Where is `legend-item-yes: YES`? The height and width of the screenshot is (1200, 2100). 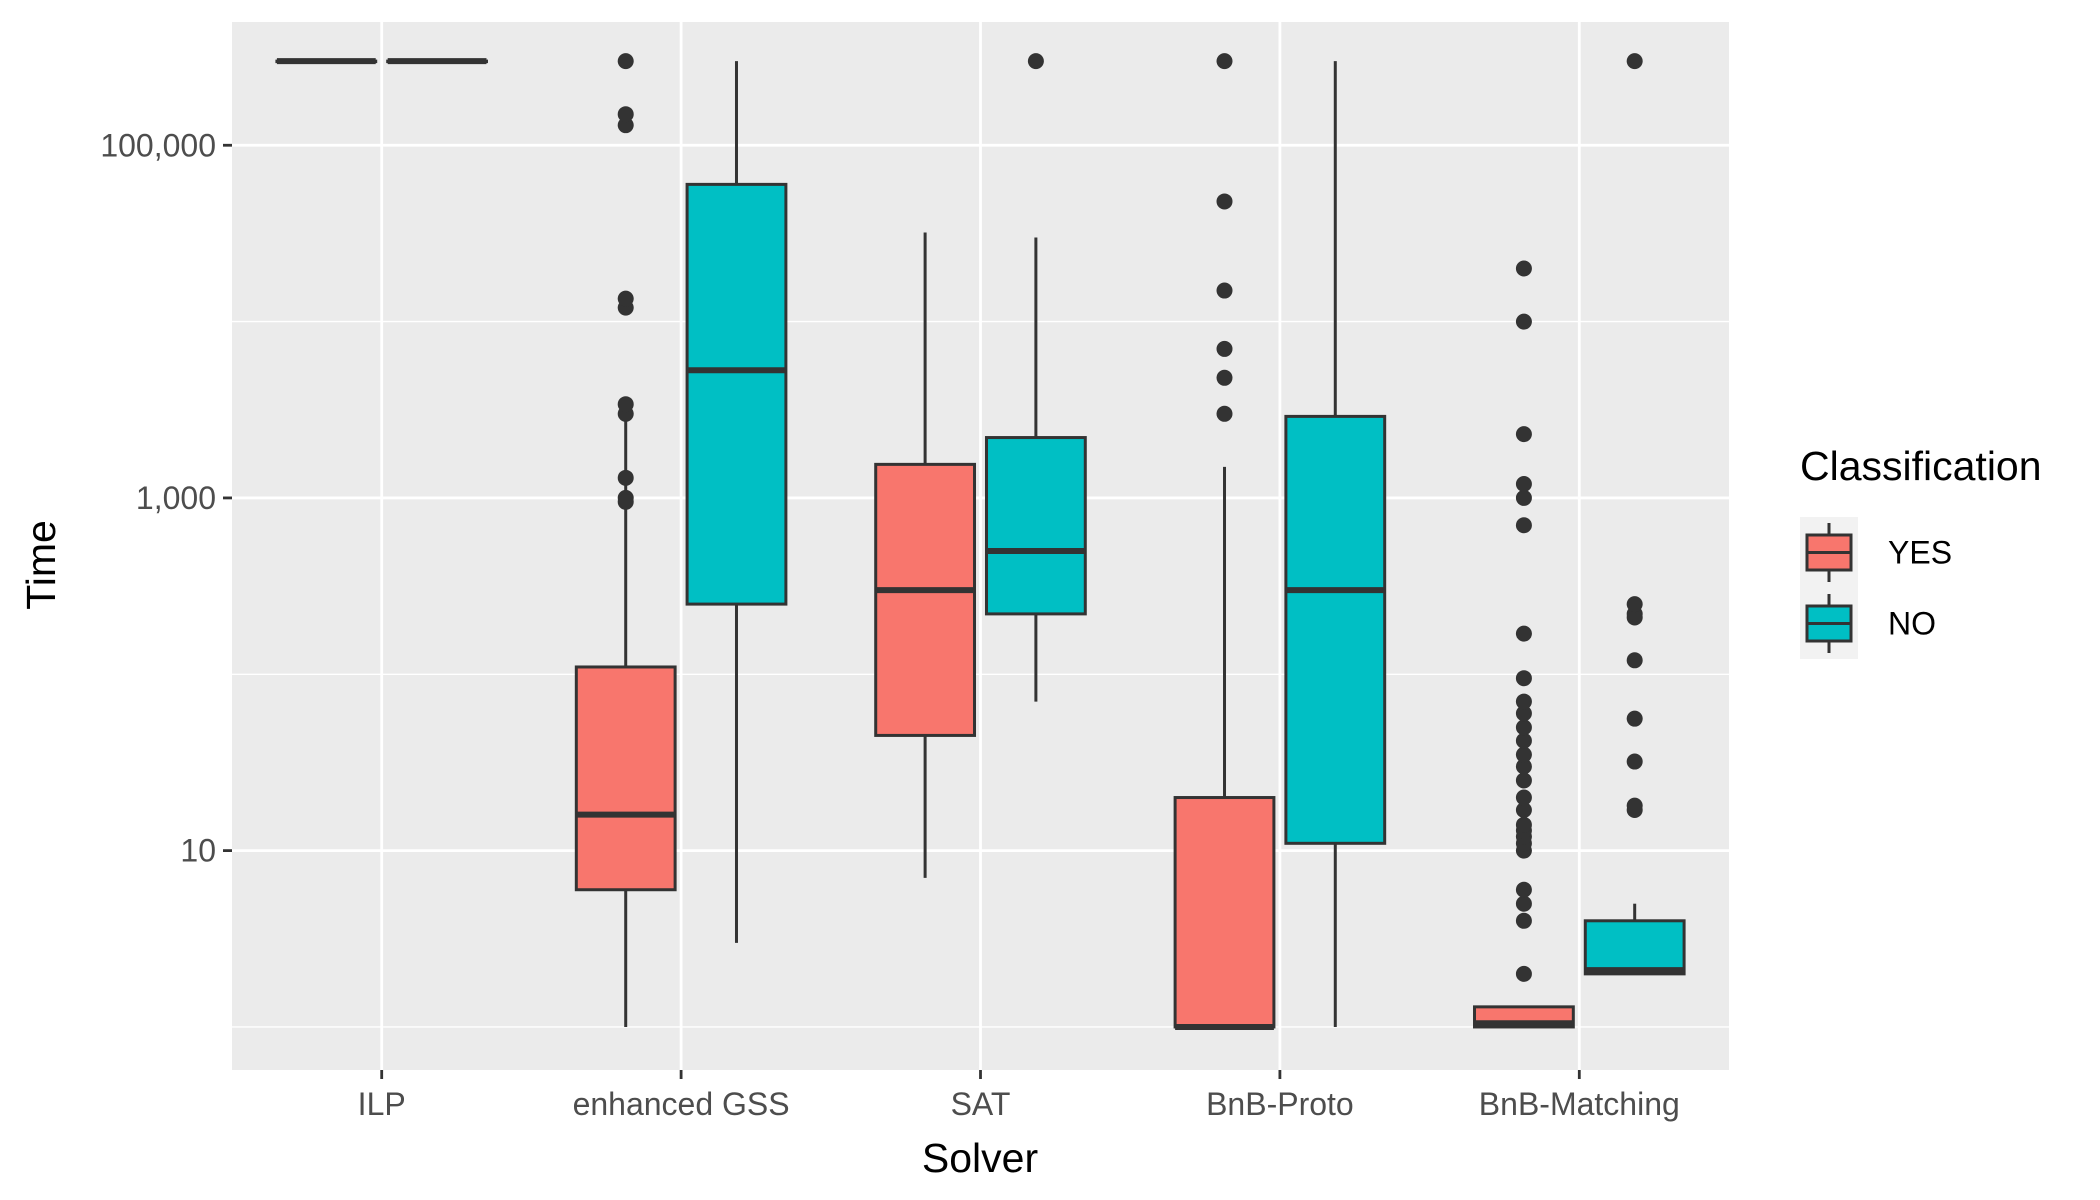
legend-item-yes: YES is located at coordinates (1876, 552).